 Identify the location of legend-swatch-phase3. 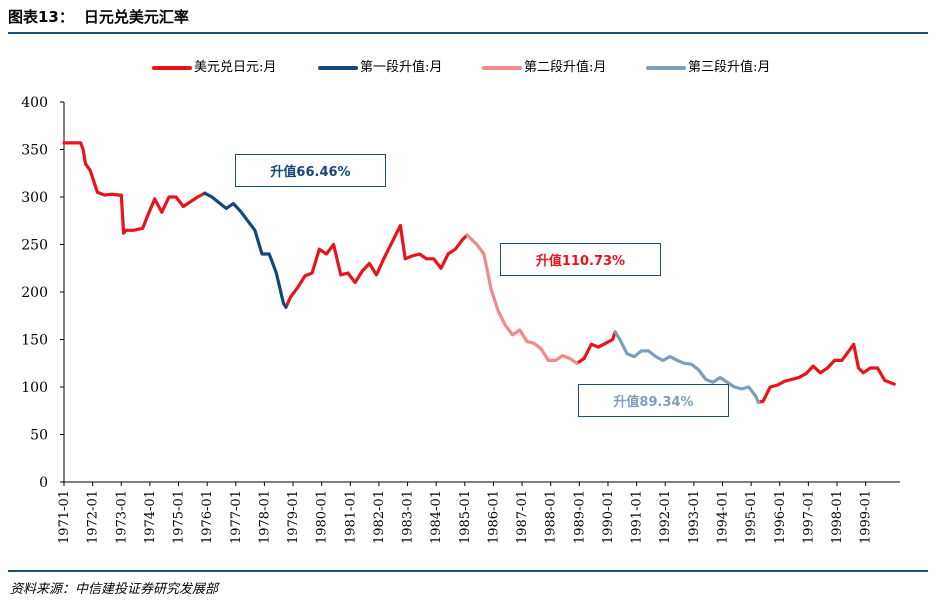
(666, 67).